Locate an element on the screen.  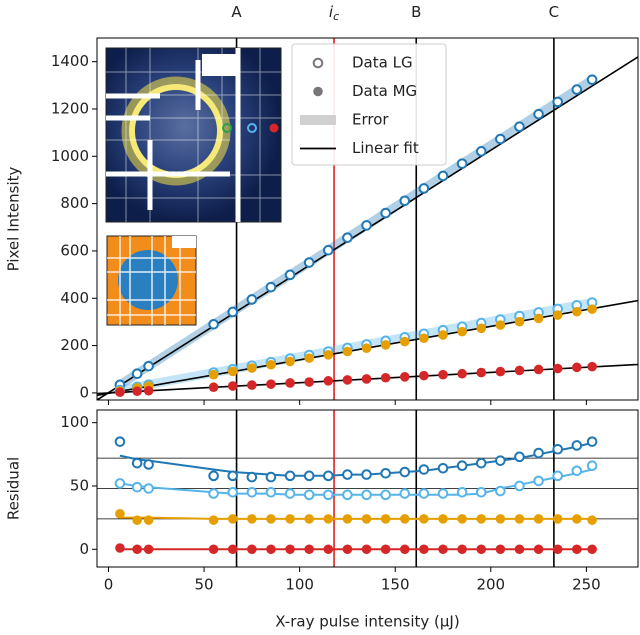
y-tick-label: 600 is located at coordinates (74, 250).